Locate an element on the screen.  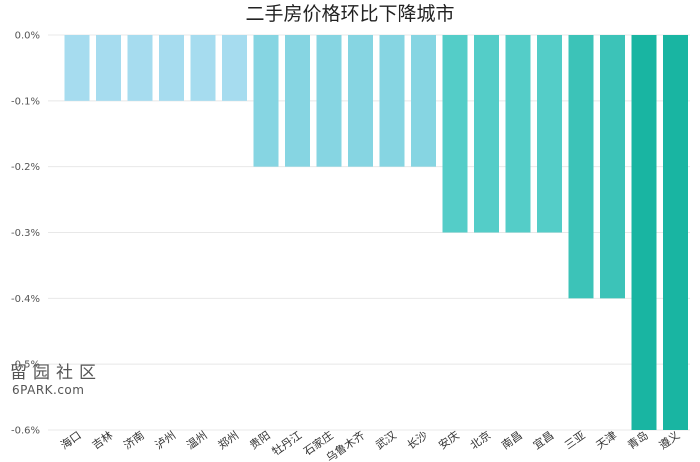
y-tick-label: -0.4% is located at coordinates (25, 299).